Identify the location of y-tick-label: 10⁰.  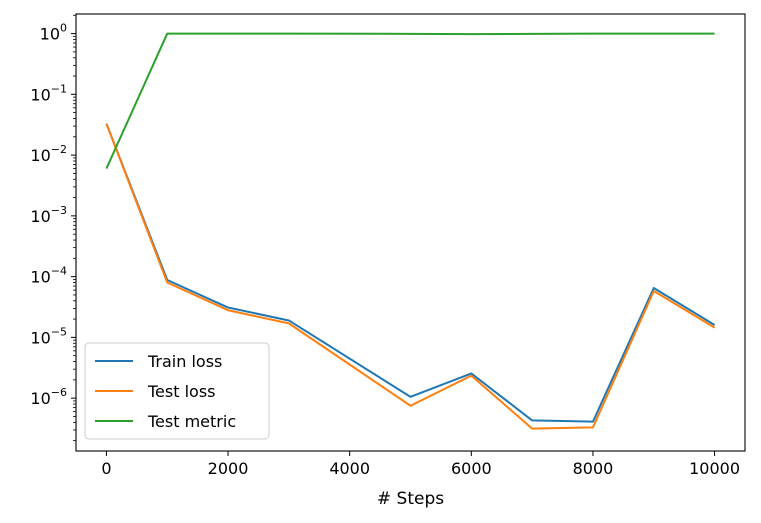
(53, 33).